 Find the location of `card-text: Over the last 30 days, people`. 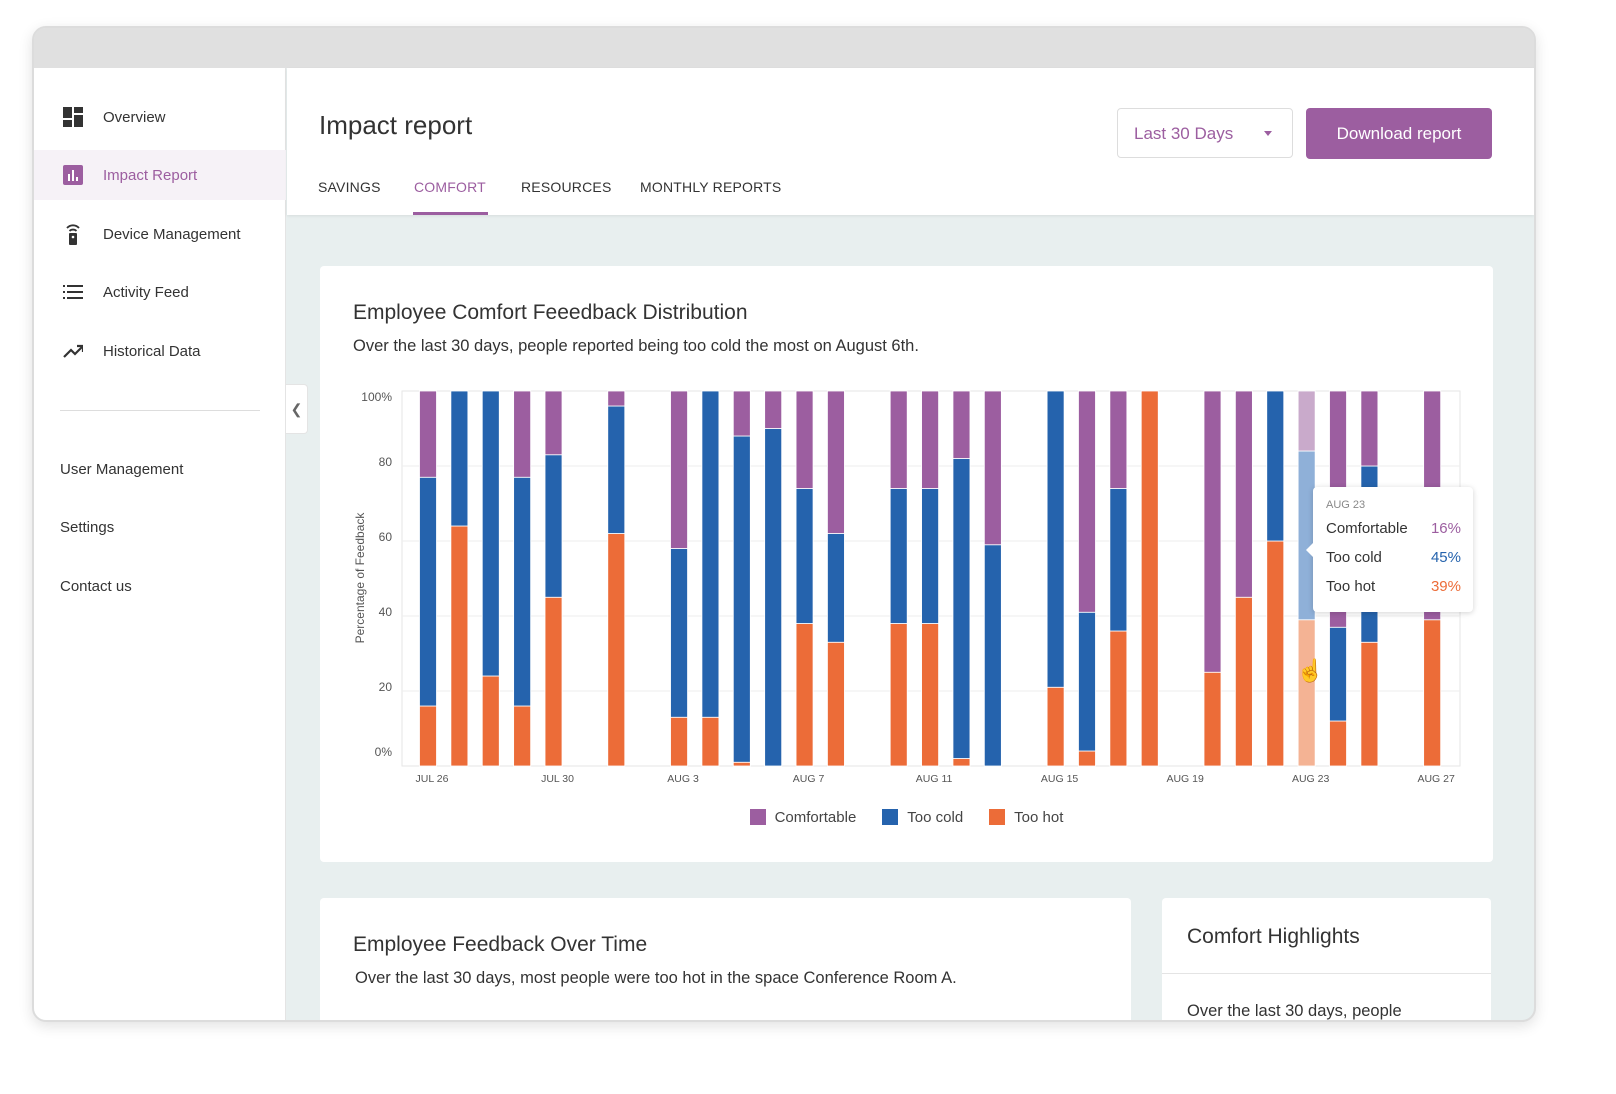

card-text: Over the last 30 days, people is located at coordinates (1294, 1011).